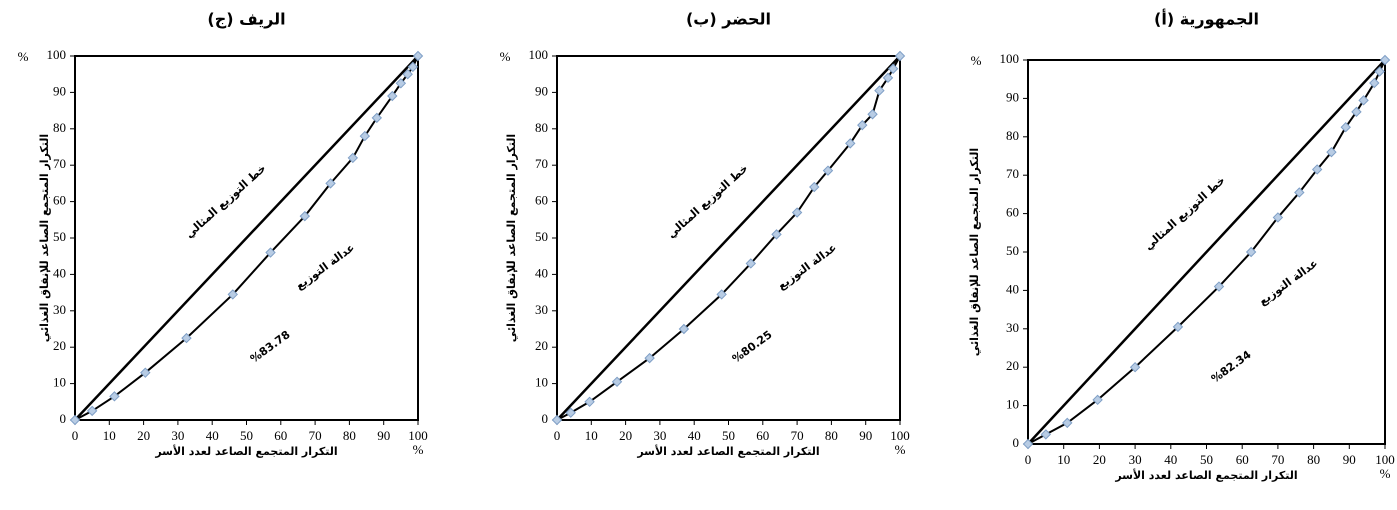 The width and height of the screenshot is (1397, 510). What do you see at coordinates (270, 346) in the screenshot?
I see `equity-value: %83.78` at bounding box center [270, 346].